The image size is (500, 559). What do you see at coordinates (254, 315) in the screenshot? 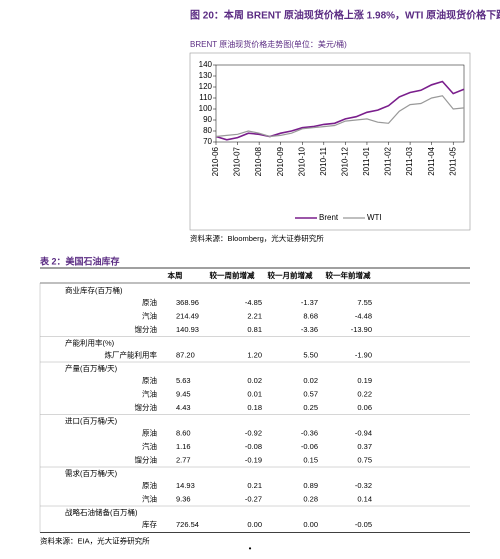
I see `cell: 2.21` at bounding box center [254, 315].